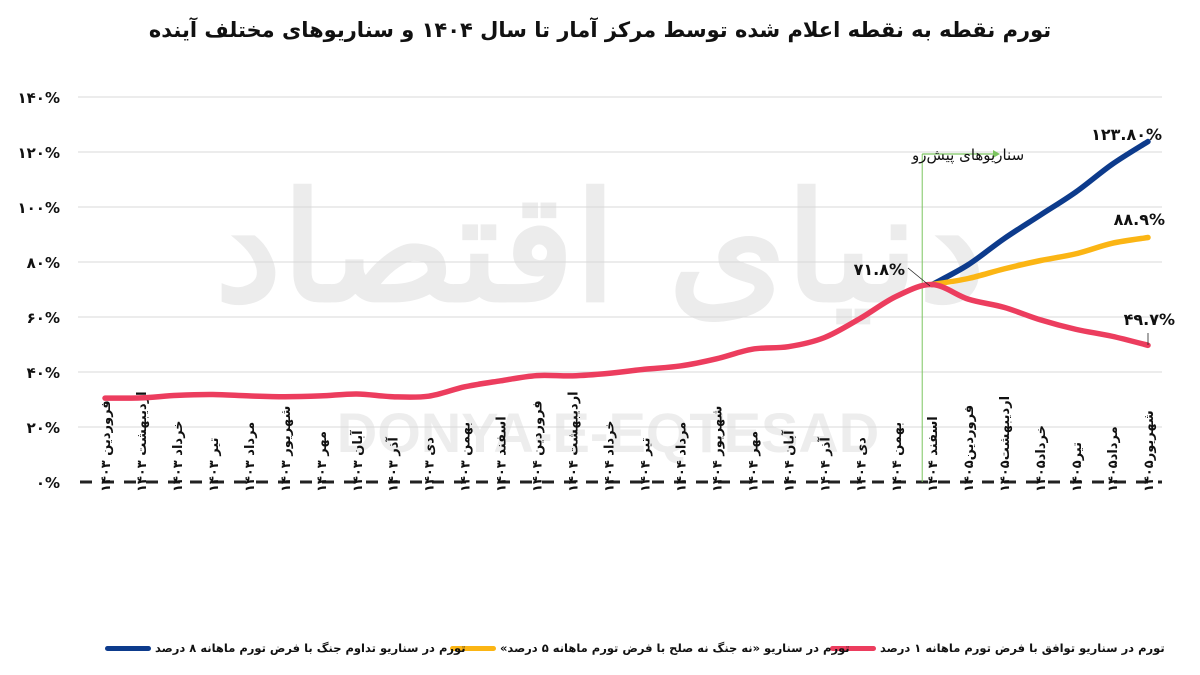  I want to click on x-tick-label: بهمن ۱۴۰۳, so click(466, 457).